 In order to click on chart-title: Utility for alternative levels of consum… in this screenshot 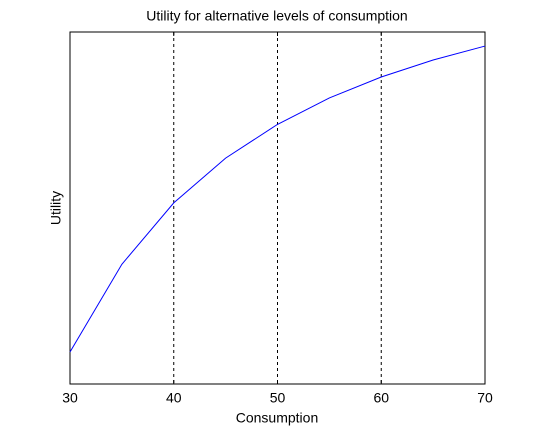, I will do `click(276, 16)`.